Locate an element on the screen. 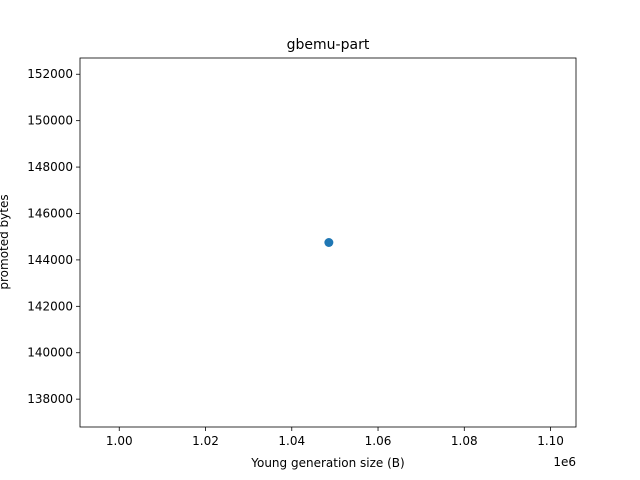 This screenshot has height=480, width=640. x-axis-offset-label: 1e6 is located at coordinates (564, 462).